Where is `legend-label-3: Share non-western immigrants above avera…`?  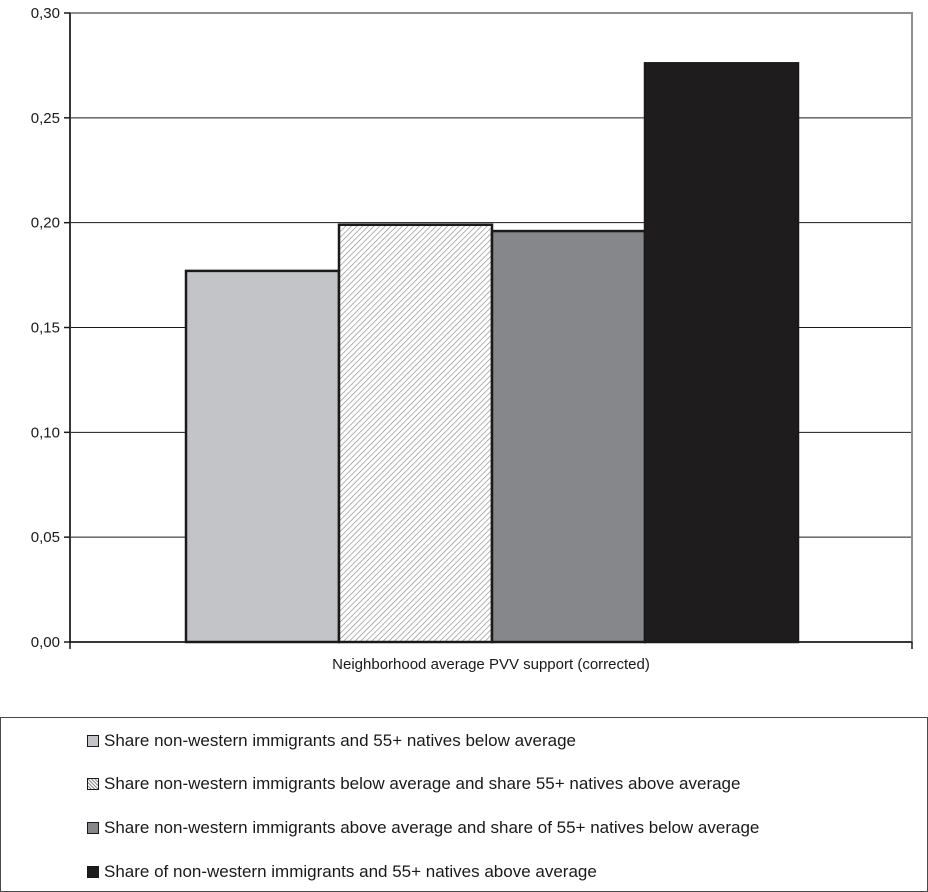
legend-label-3: Share non-western immigrants above avera… is located at coordinates (432, 827).